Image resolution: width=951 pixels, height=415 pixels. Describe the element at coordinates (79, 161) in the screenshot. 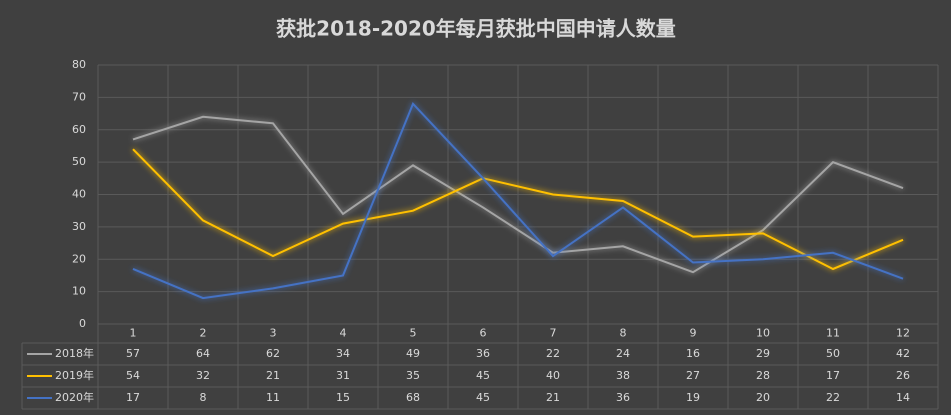

I see `y-tick-label: 50` at that location.